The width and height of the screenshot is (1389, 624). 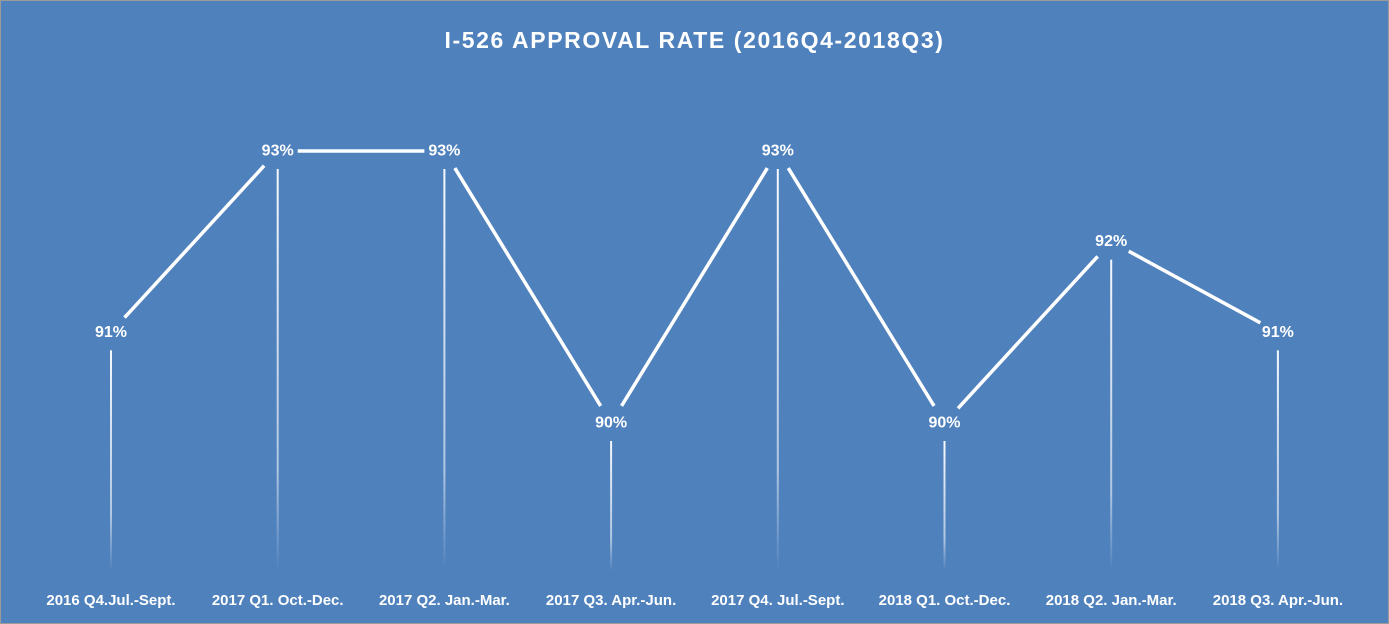 I want to click on x-tick-label: 2018 Q1. Oct.-Dec., so click(x=945, y=600).